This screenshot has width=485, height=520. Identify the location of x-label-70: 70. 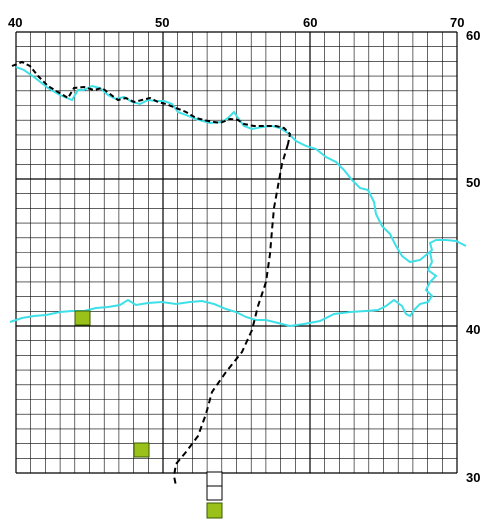
(457, 22).